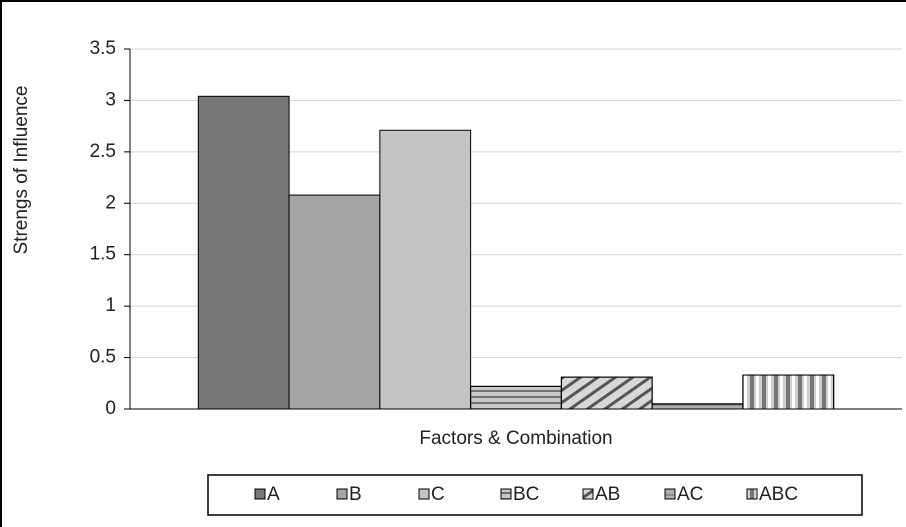  Describe the element at coordinates (21, 170) in the screenshot. I see `y-axis-title: Strengs of Influence` at that location.